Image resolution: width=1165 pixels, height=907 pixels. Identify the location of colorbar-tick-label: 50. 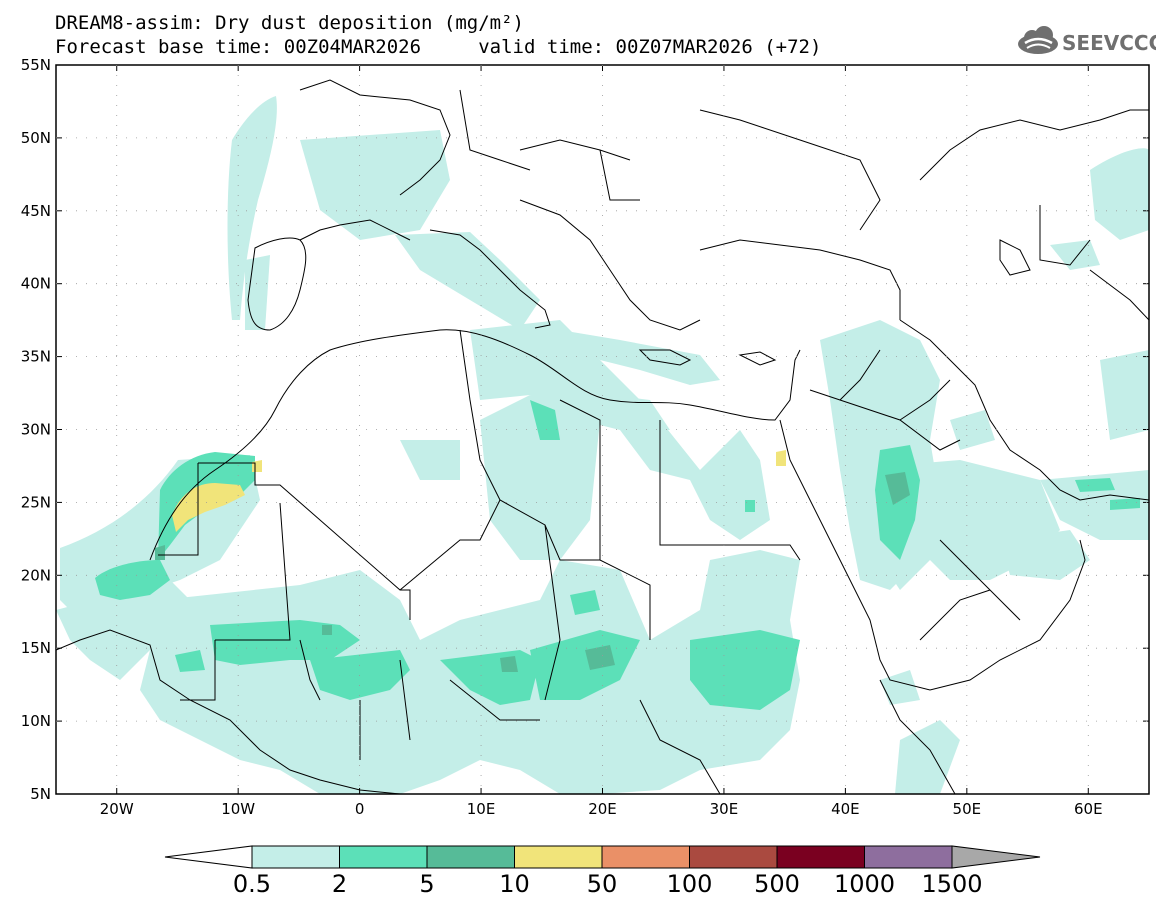
(602, 884).